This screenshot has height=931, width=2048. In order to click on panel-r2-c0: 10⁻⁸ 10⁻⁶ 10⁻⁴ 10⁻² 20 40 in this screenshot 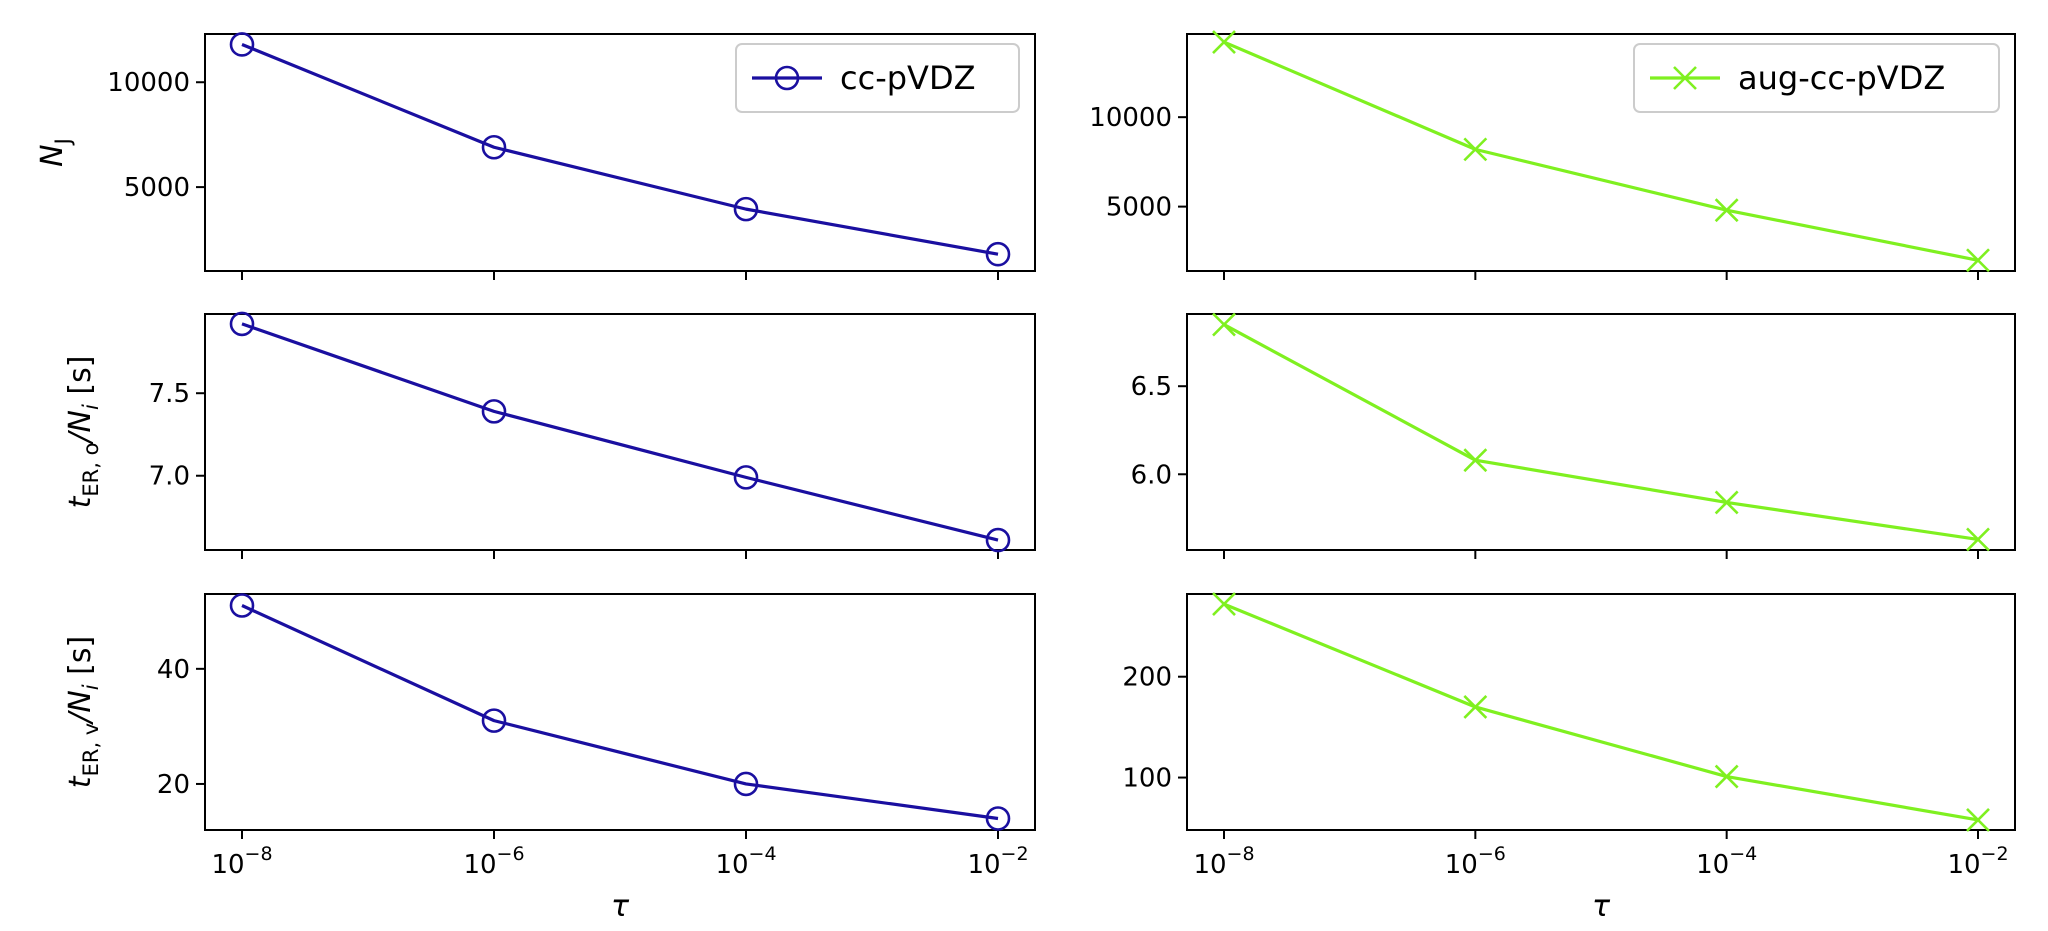, I will do `click(596, 736)`.